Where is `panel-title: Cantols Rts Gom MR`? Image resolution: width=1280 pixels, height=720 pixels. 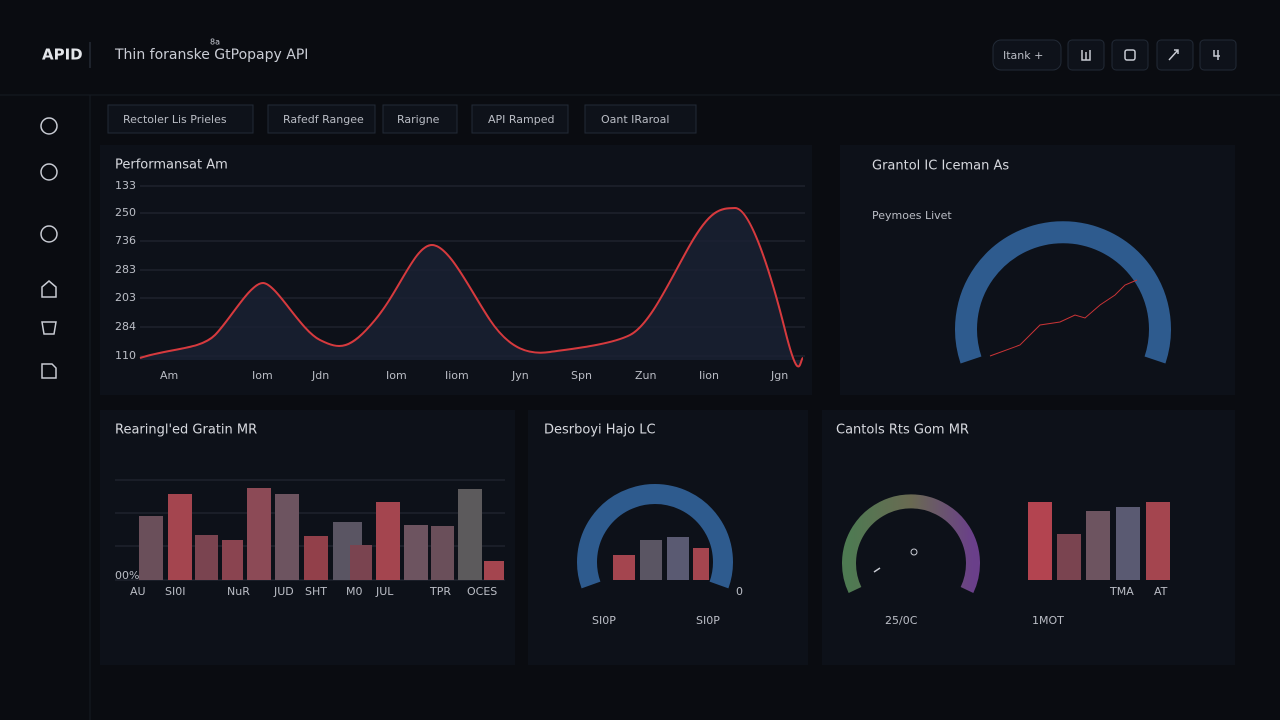
panel-title: Cantols Rts Gom MR is located at coordinates (902, 430).